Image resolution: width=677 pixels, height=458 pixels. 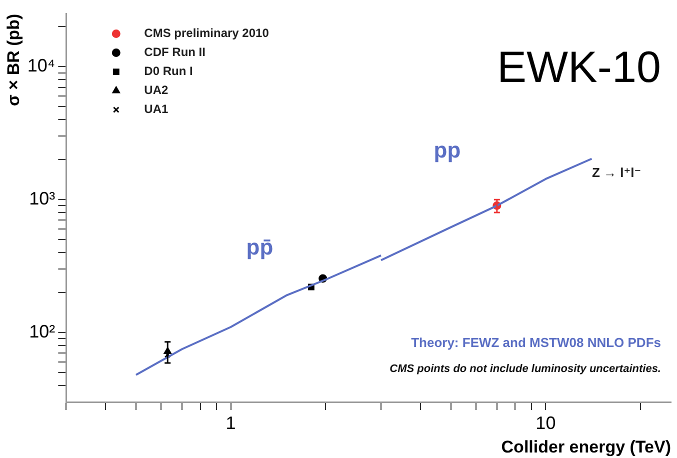 What do you see at coordinates (231, 422) in the screenshot?
I see `x-tick-label: 1` at bounding box center [231, 422].